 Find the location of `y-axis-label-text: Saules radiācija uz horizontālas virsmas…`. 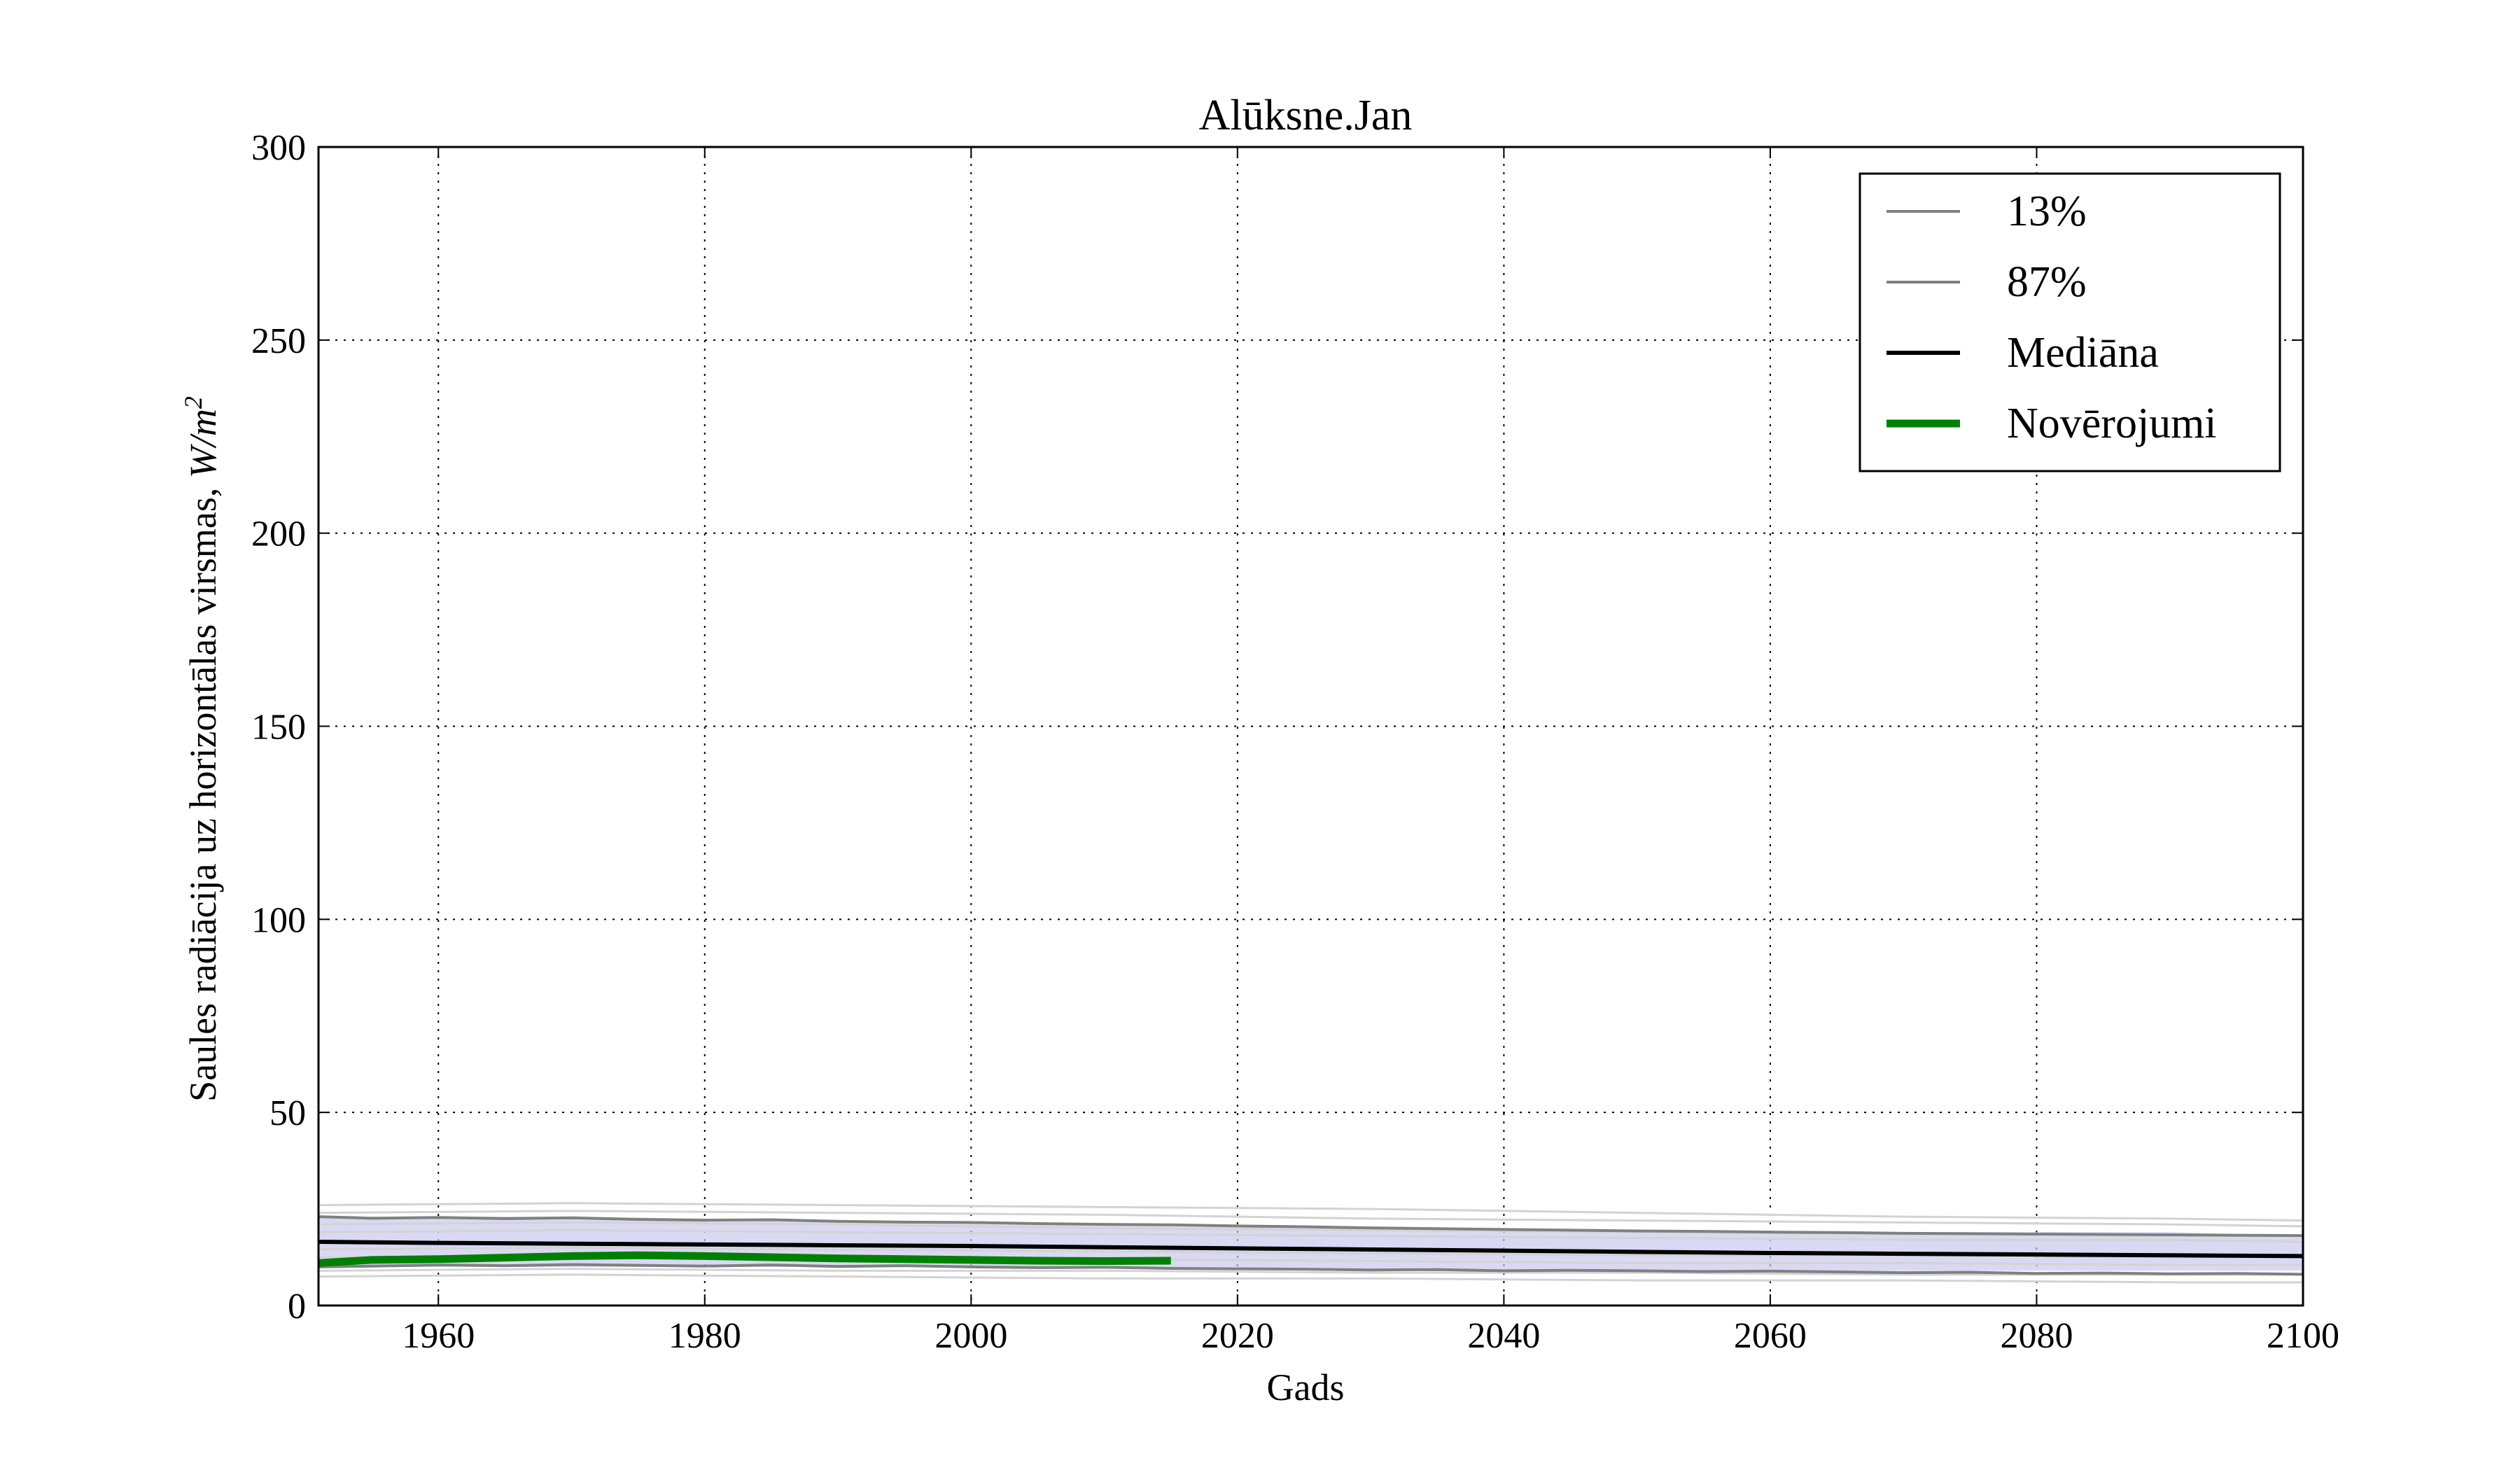

y-axis-label-text: Saules radiācija uz horizontālas virsmas… is located at coordinates (203, 790).